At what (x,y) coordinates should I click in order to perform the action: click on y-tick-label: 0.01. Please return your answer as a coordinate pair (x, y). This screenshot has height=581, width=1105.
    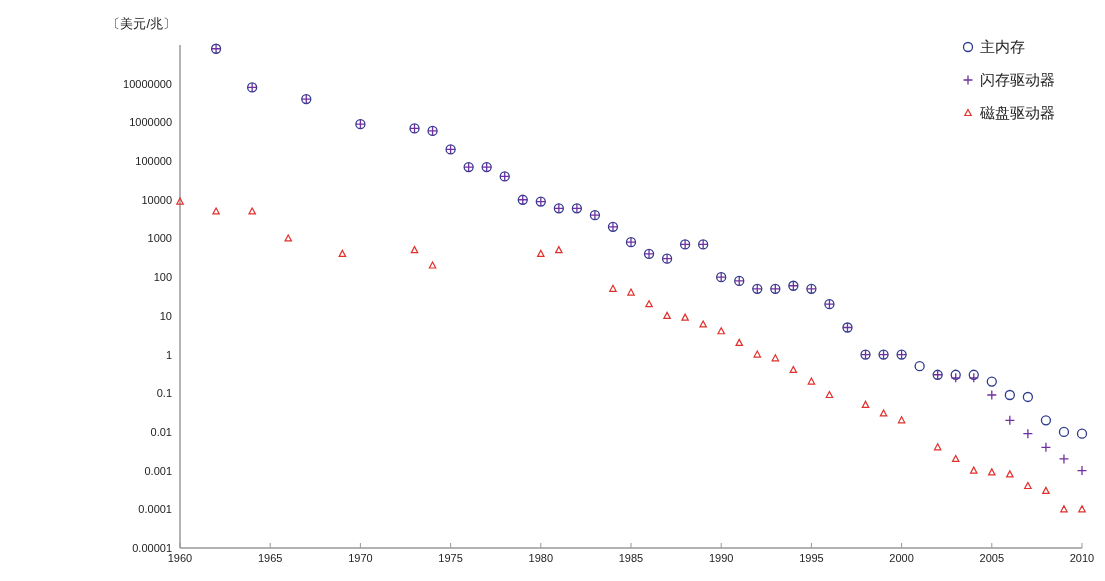
    Looking at the image, I should click on (161, 431).